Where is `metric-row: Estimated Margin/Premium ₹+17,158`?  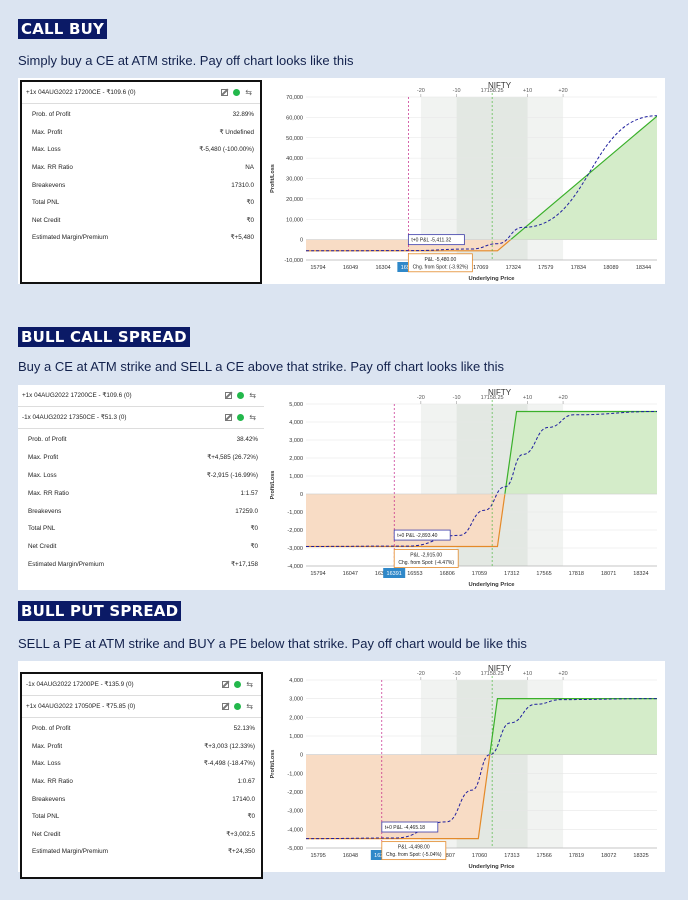
metric-row: Estimated Margin/Premium ₹+17,158 is located at coordinates (141, 565).